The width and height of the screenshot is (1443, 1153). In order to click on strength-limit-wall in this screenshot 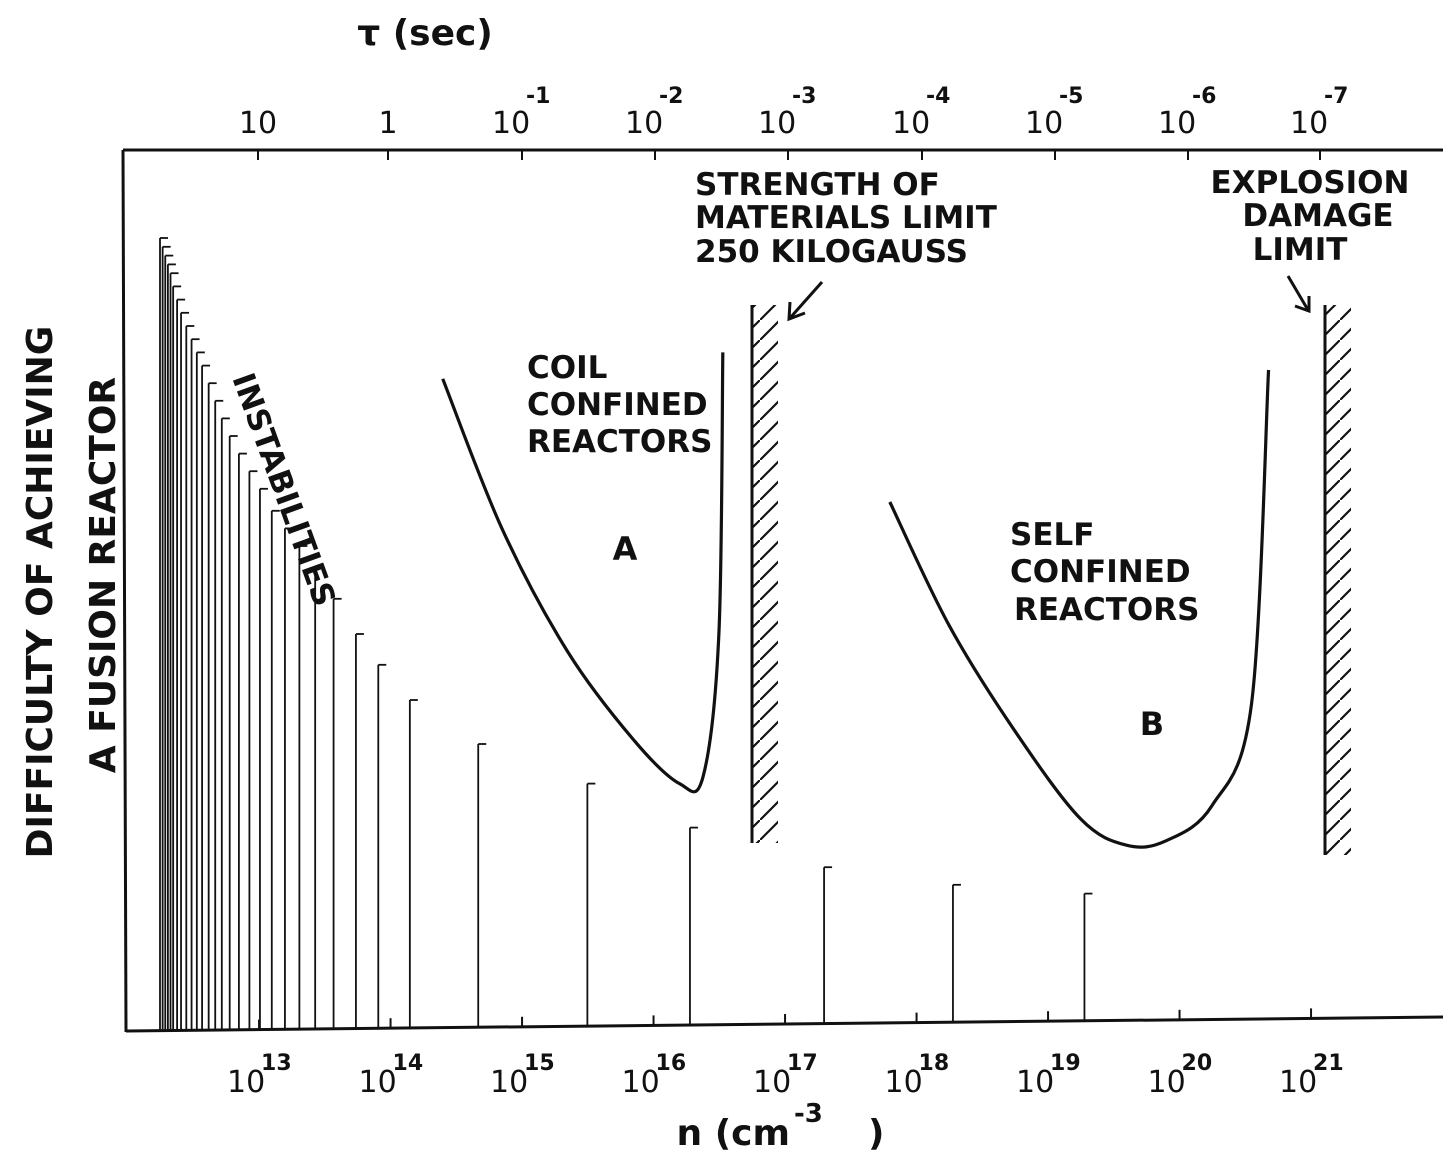, I will do `click(765, 574)`.